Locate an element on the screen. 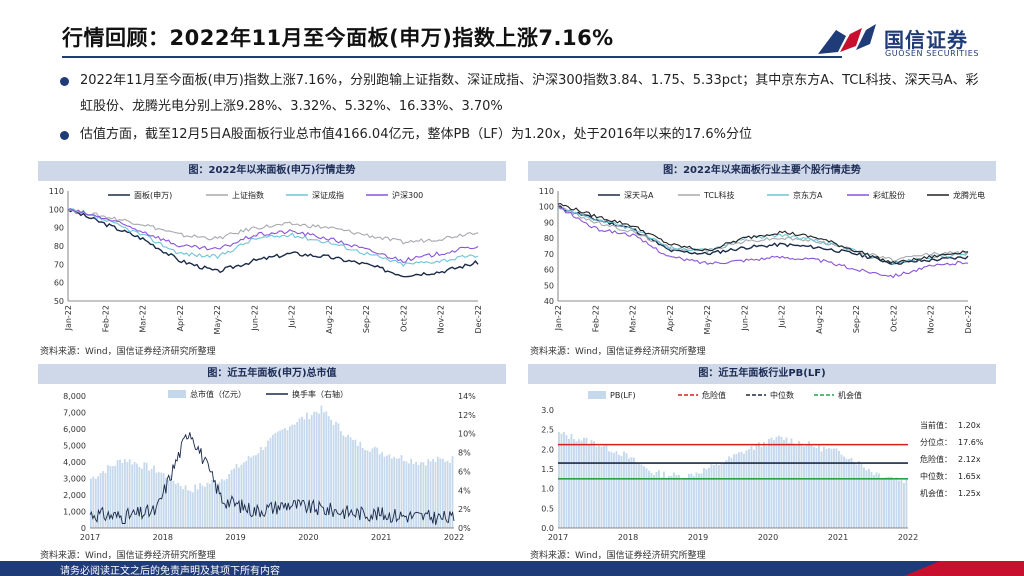 The image size is (1024, 576). y-tick-label: 4,000 is located at coordinates (74, 462).